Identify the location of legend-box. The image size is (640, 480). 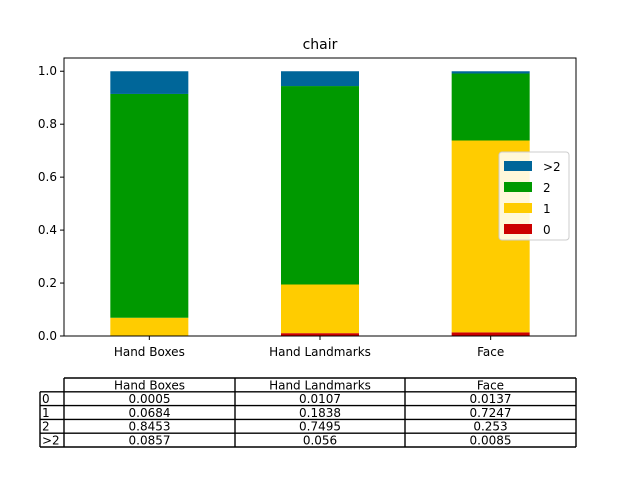
(534, 196).